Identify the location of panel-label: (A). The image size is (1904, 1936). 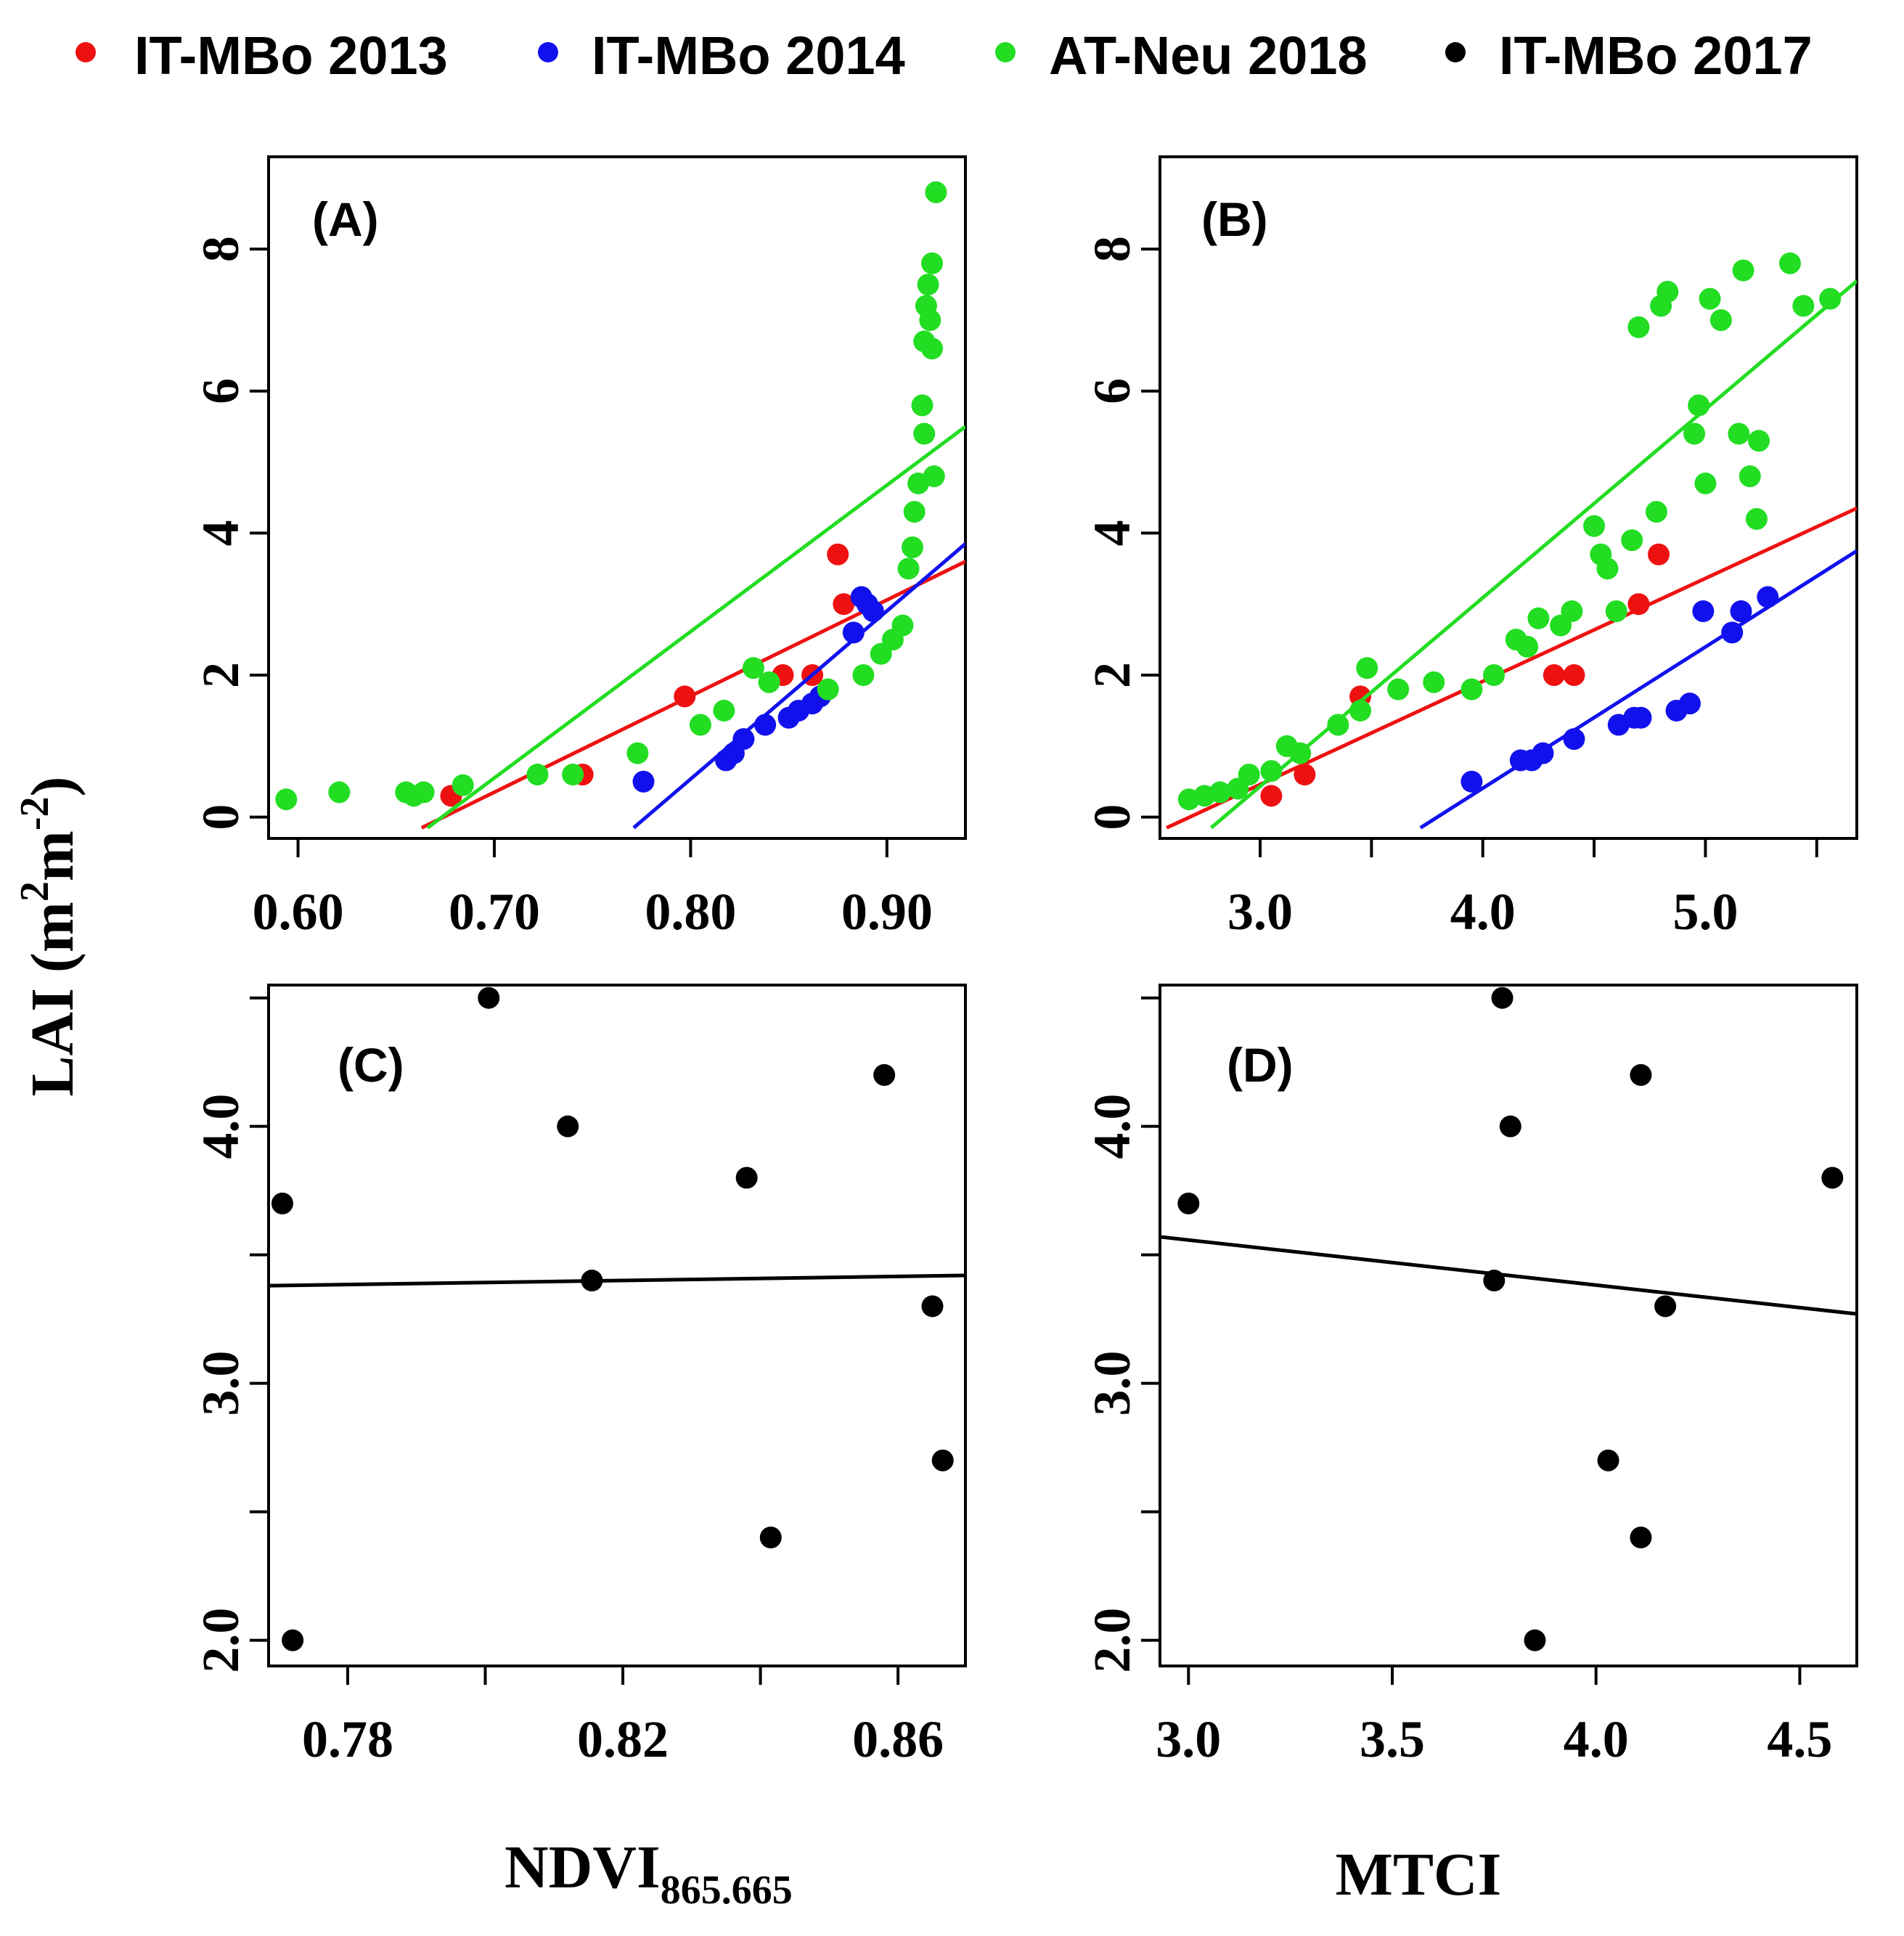
(345, 219).